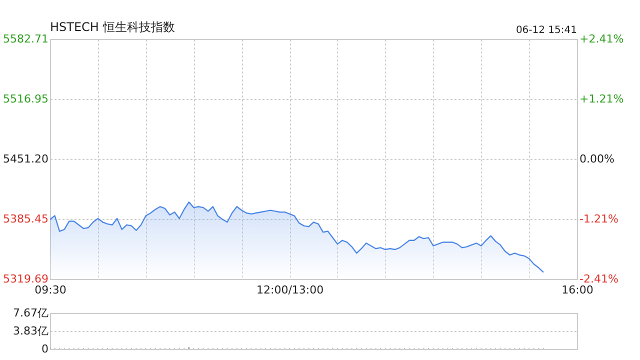  I want to click on y2-tick-label: -1.21%, so click(599, 219).